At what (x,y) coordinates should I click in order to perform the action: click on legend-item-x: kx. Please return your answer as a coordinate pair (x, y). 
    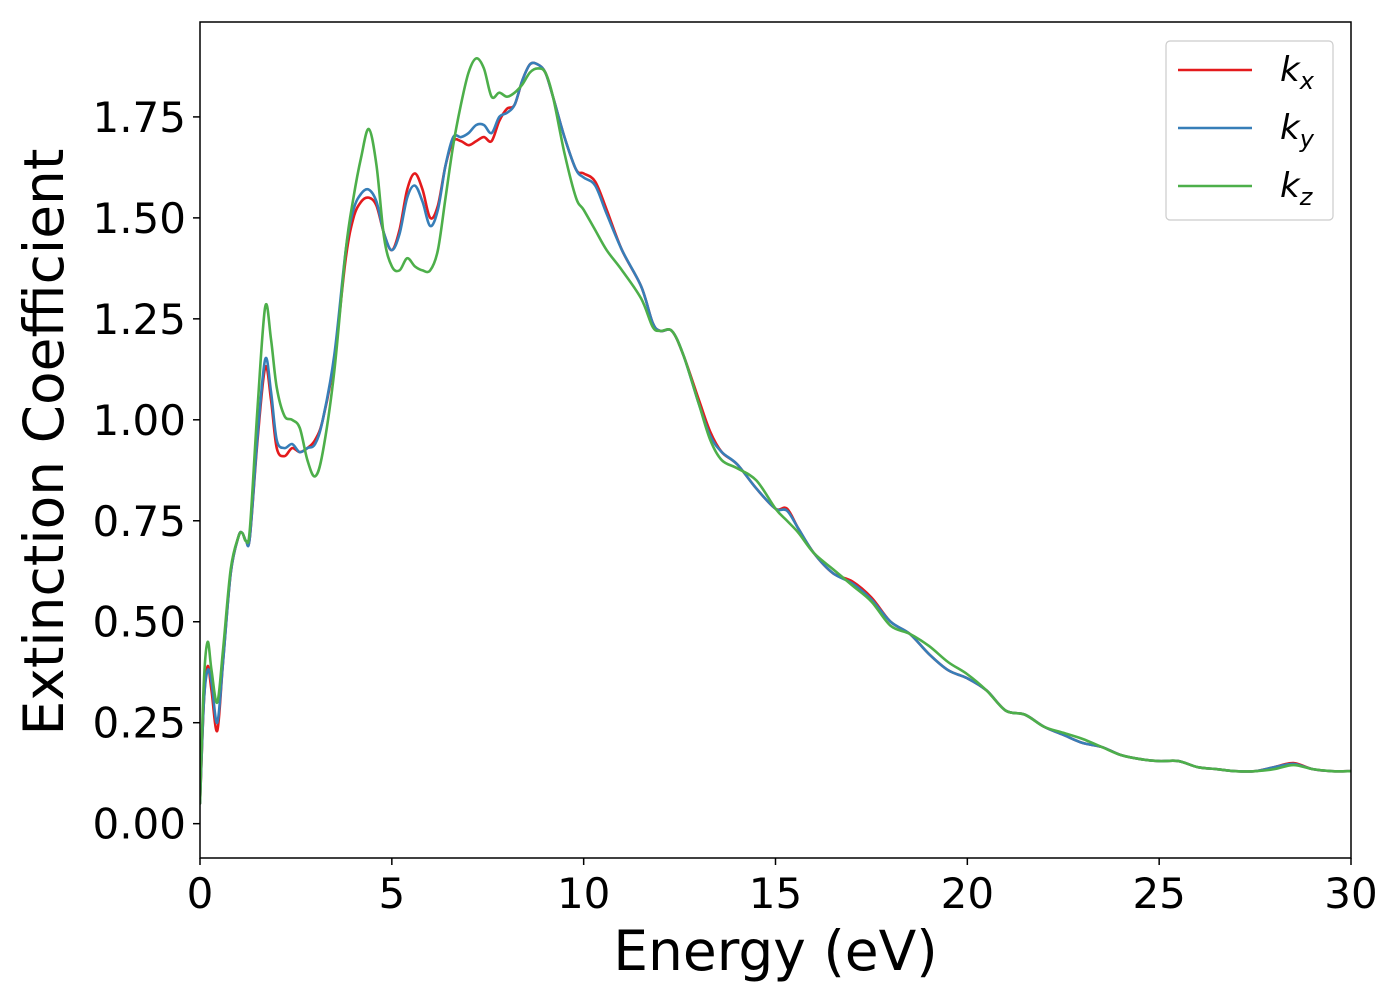
    Looking at the image, I should click on (1246, 72).